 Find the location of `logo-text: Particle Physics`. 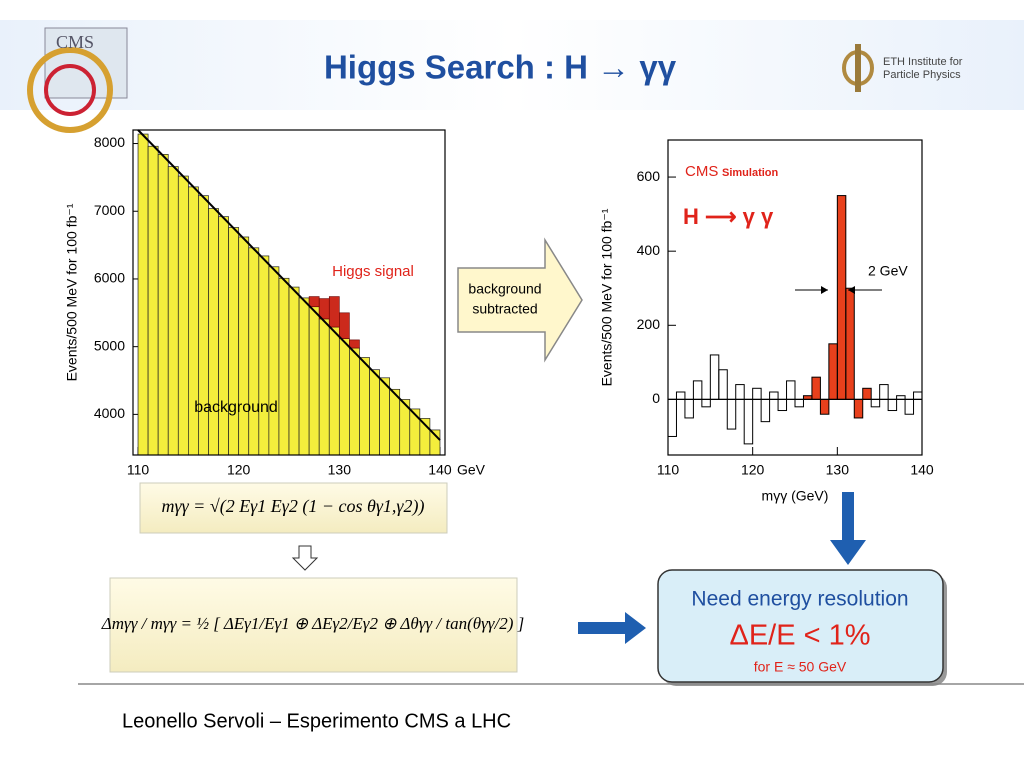

logo-text: Particle Physics is located at coordinates (922, 75).